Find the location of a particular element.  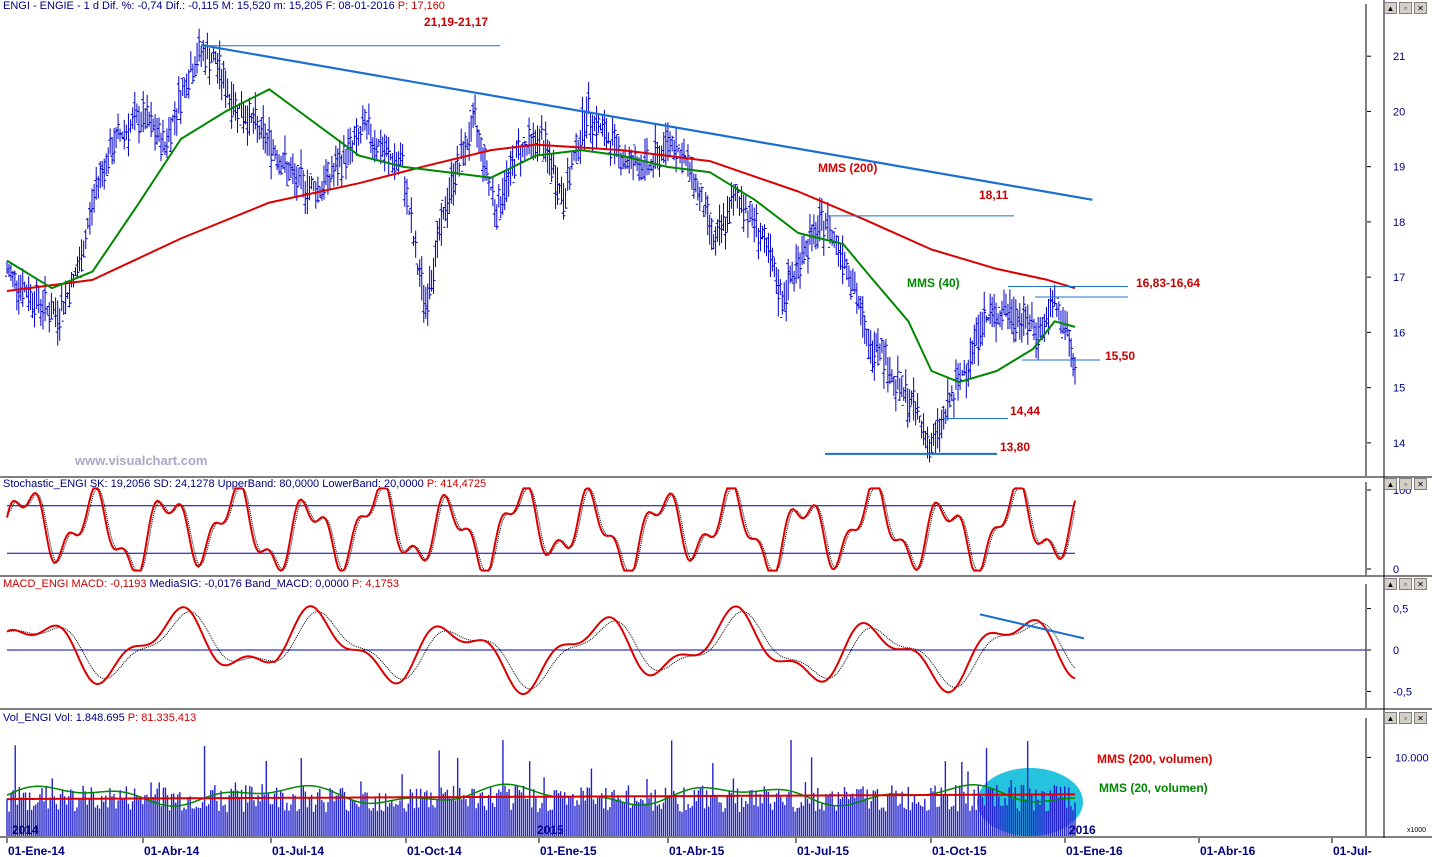

vol-mms200-label: MMS (200, volumen) is located at coordinates (1154, 759).